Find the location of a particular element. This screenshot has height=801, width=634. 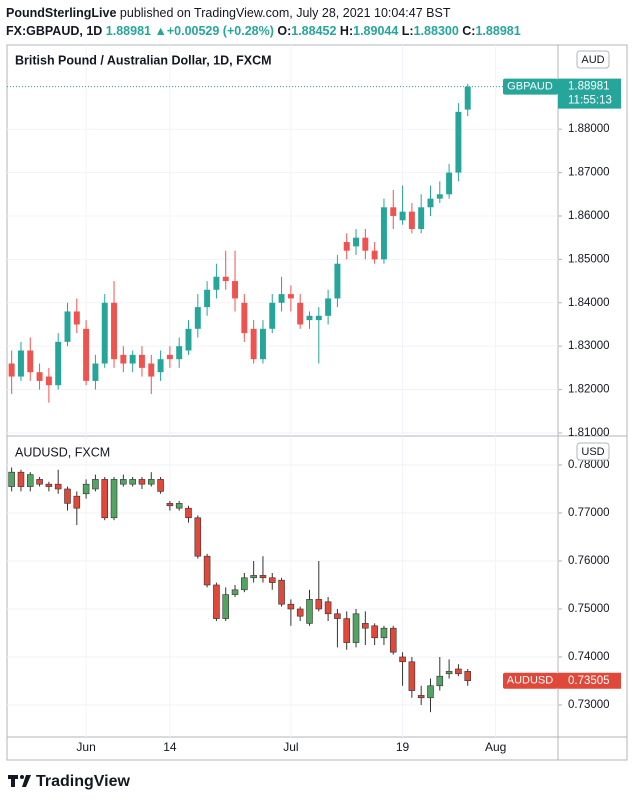

price-tag-label: 1.88981 is located at coordinates (589, 87).